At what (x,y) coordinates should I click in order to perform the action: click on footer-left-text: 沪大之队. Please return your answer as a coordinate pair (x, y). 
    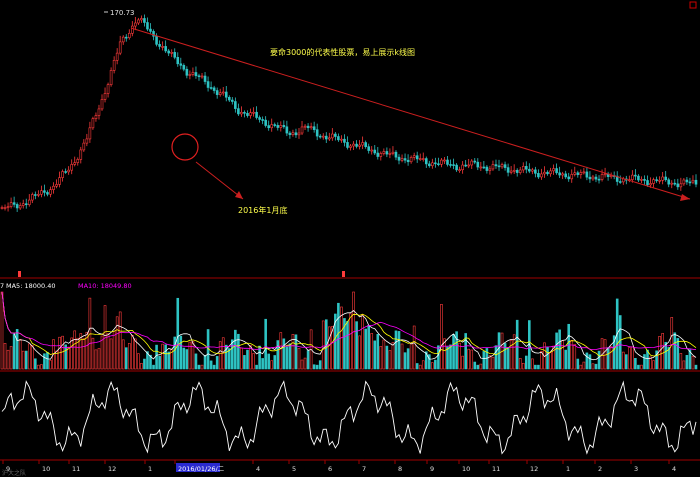
    Looking at the image, I should click on (14, 473).